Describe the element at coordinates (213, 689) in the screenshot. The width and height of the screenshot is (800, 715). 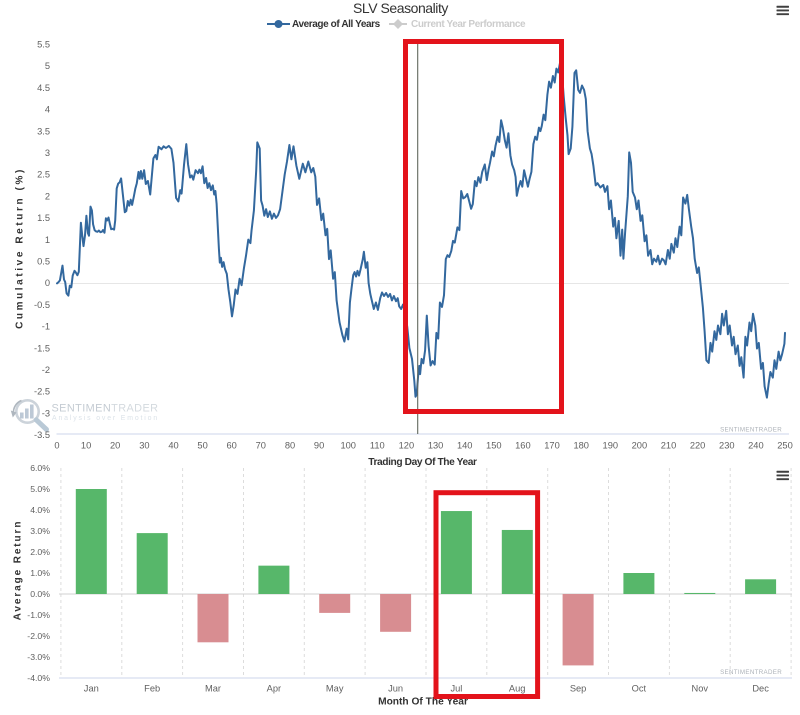
I see `svg-text: Mar` at that location.